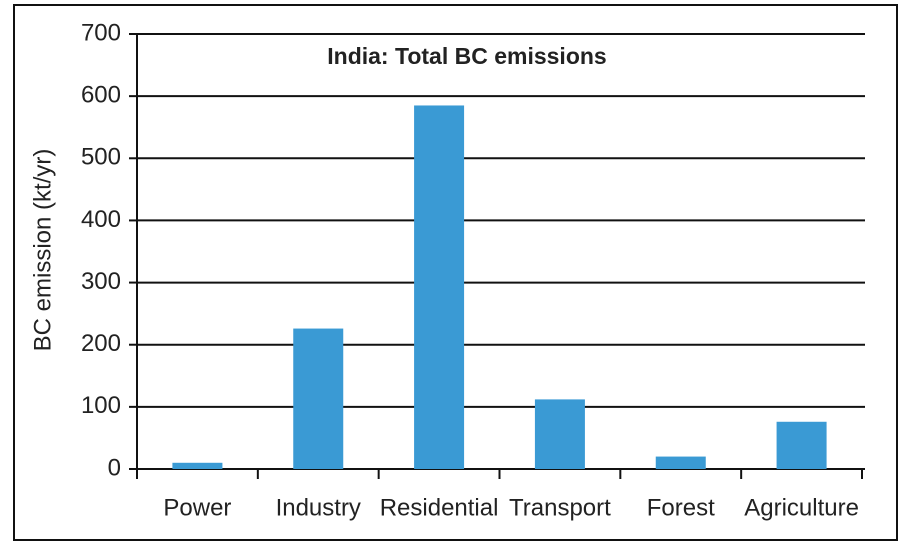 This screenshot has height=542, width=901. Describe the element at coordinates (466, 56) in the screenshot. I see `chart-title: India: Total BC emissions` at that location.